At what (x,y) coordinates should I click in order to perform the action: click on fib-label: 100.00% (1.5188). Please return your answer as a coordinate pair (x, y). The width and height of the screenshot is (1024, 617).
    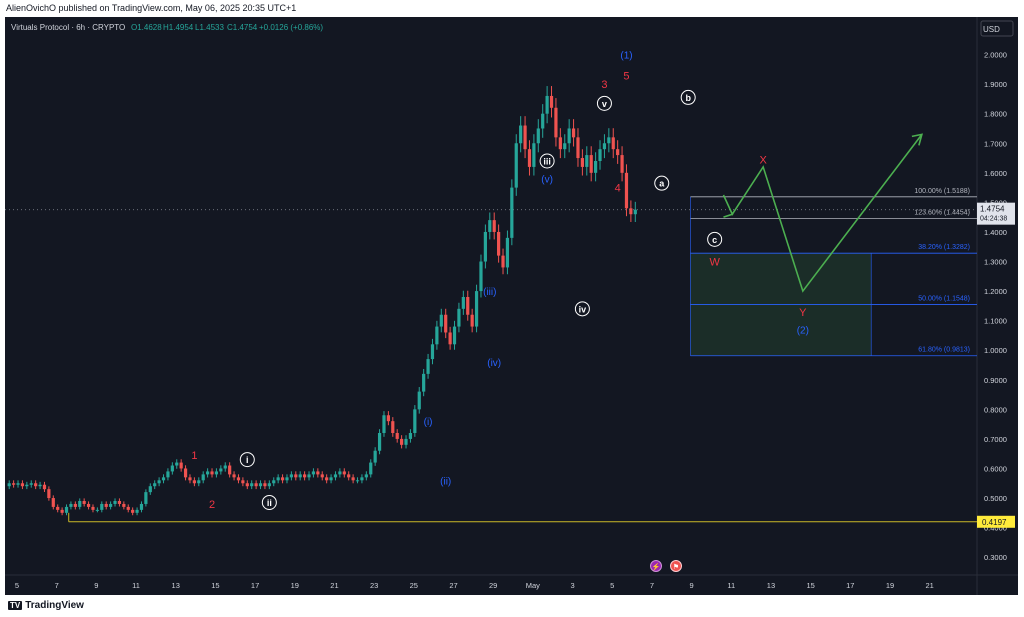
    Looking at the image, I should click on (942, 191).